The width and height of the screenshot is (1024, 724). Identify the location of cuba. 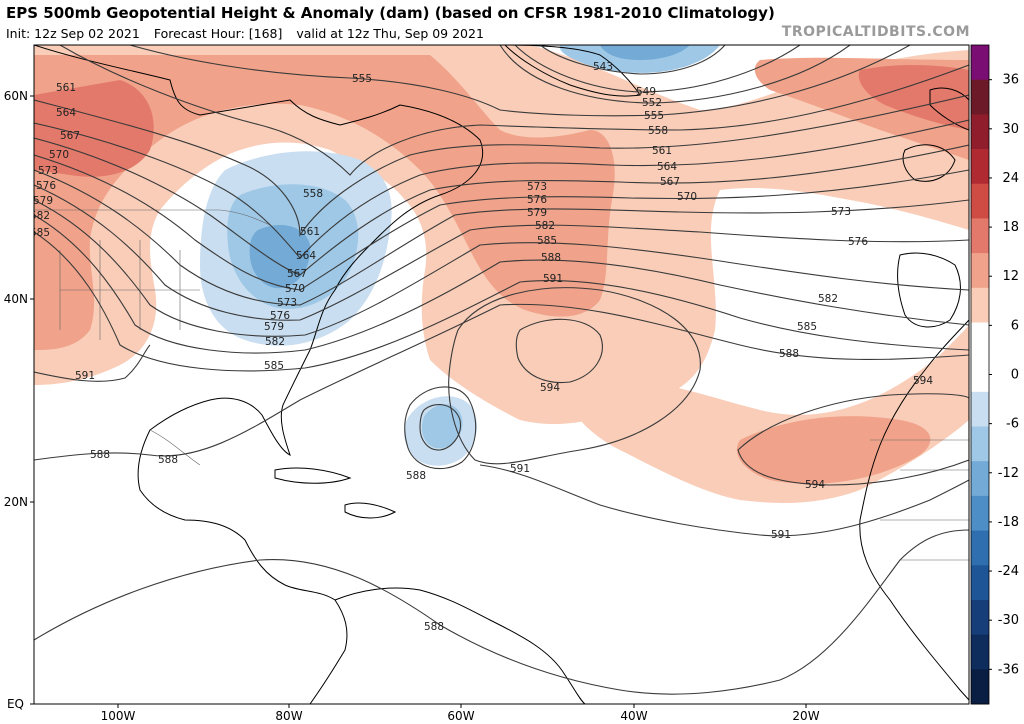
(313, 475).